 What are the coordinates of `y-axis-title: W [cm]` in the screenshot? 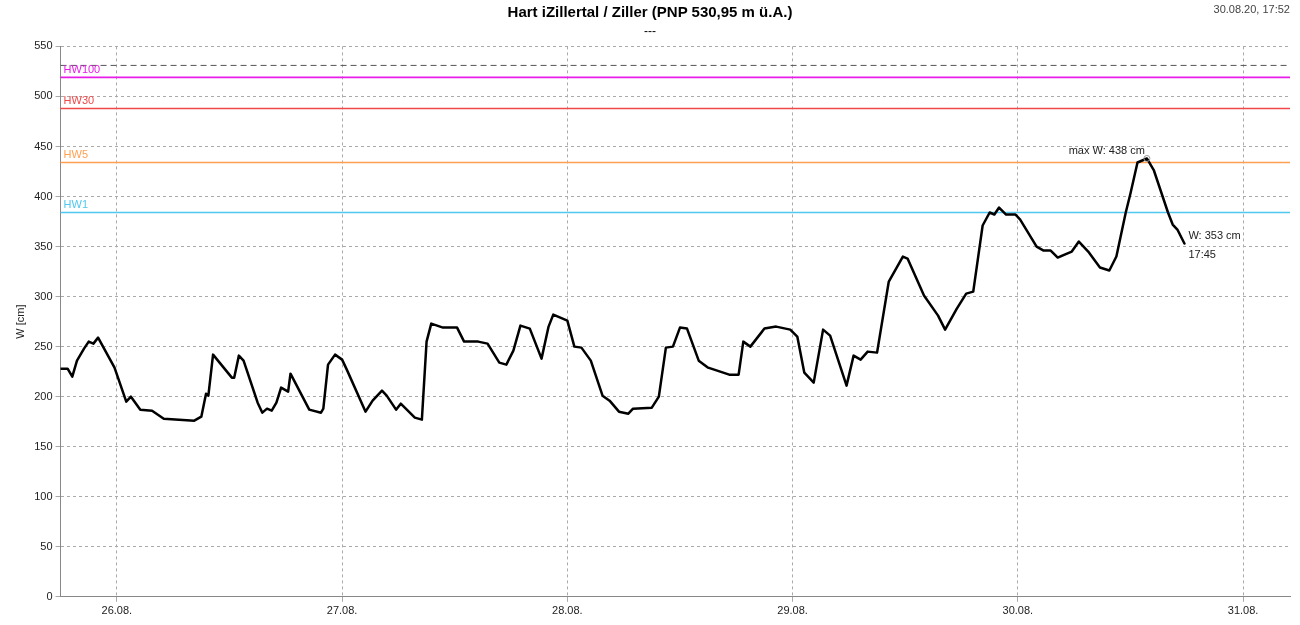 It's located at (19, 321).